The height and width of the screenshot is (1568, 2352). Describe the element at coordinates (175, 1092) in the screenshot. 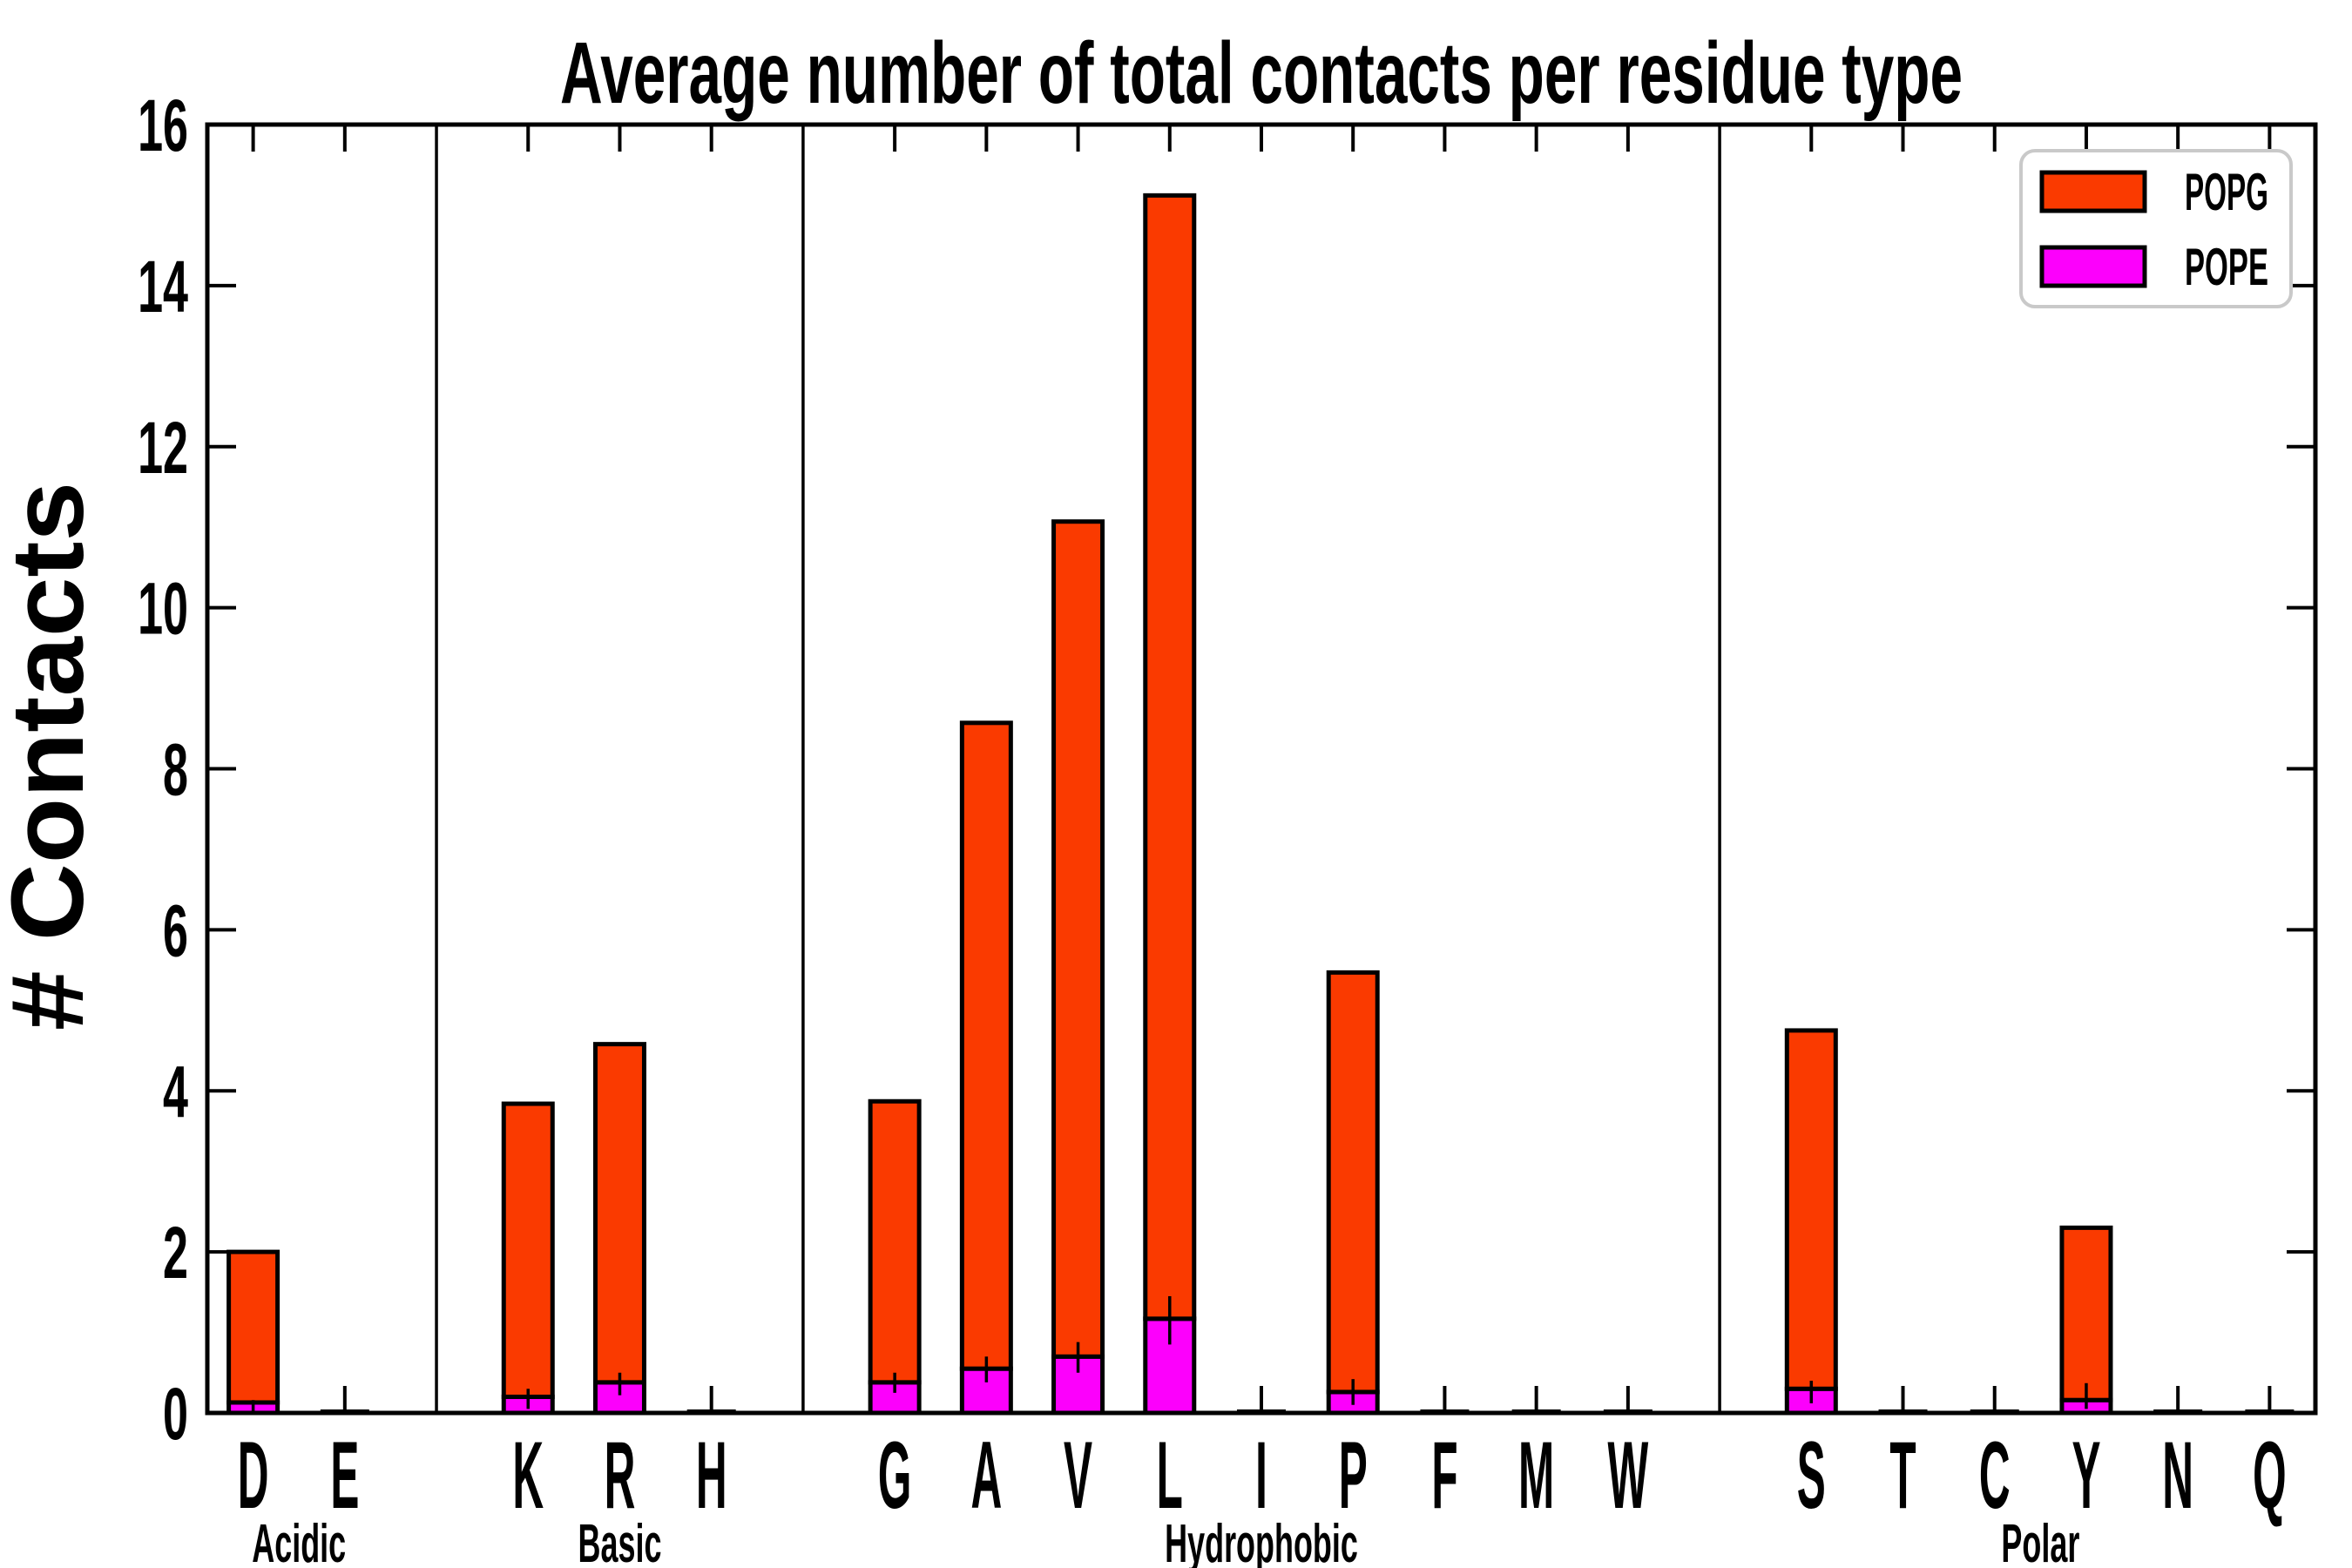

I see `y-tick-label-4: 4` at that location.